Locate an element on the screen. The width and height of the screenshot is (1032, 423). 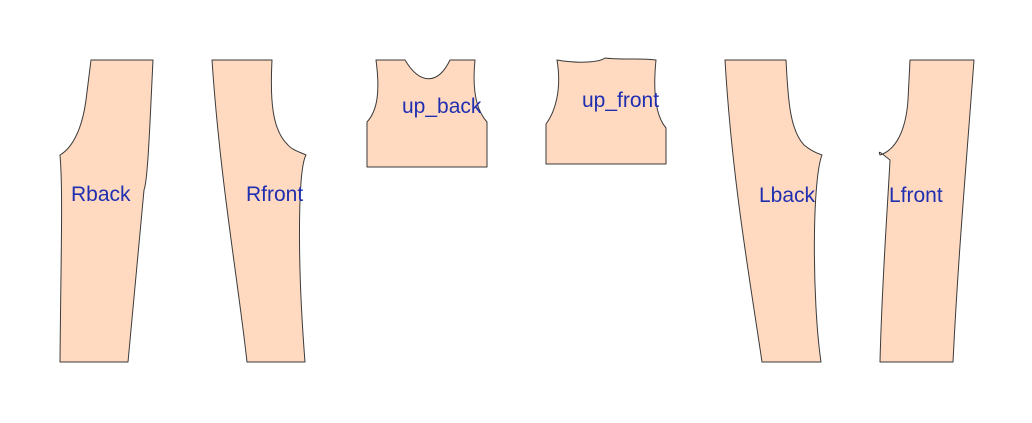
piece-rback-shape is located at coordinates (106, 211).